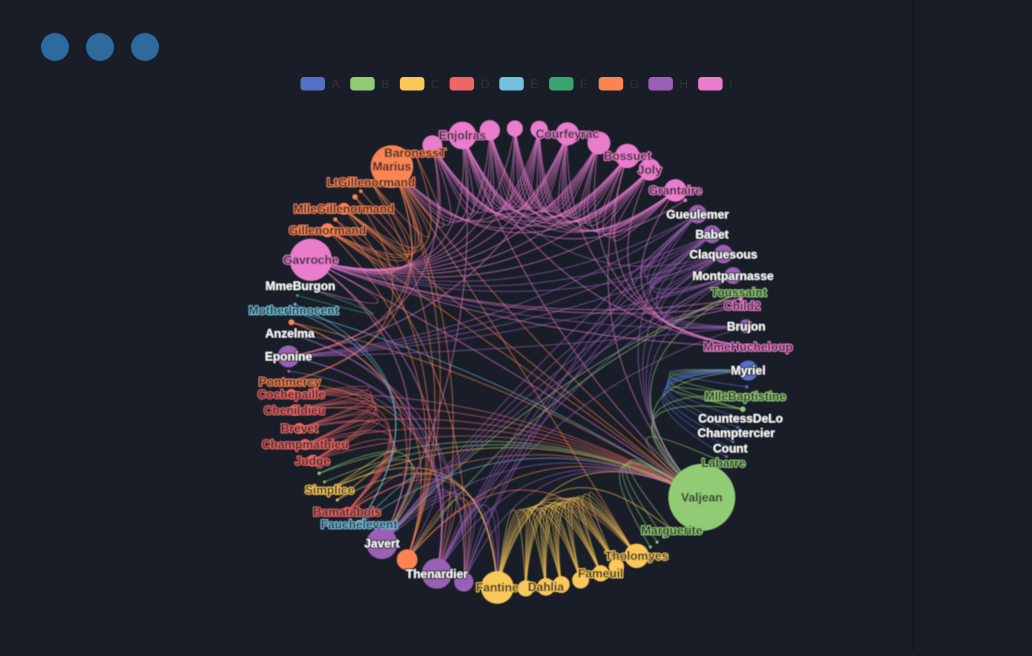 The height and width of the screenshot is (656, 1032). Describe the element at coordinates (711, 234) in the screenshot. I see `svg-text: Babet` at that location.